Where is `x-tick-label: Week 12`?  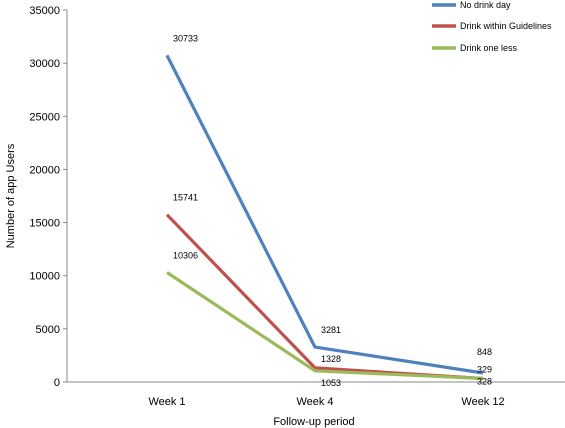 x-tick-label: Week 12 is located at coordinates (482, 402).